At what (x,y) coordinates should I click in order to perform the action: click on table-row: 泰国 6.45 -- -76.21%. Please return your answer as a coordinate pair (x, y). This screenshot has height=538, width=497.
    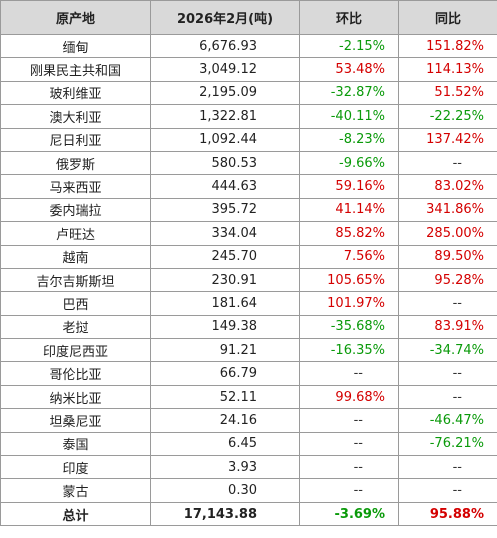
    Looking at the image, I should click on (248, 444).